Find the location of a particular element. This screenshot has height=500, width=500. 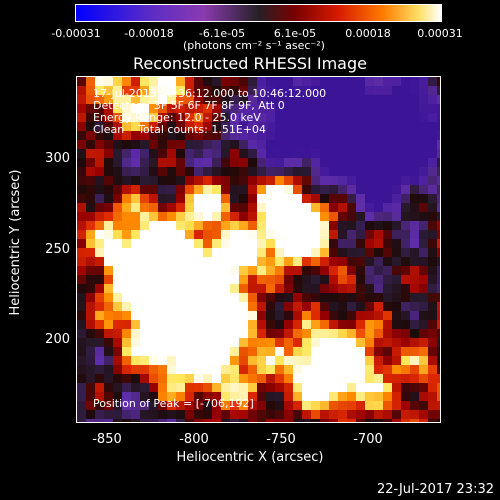

annotation-peak: Position of Peak = [-706,192] is located at coordinates (173, 403).